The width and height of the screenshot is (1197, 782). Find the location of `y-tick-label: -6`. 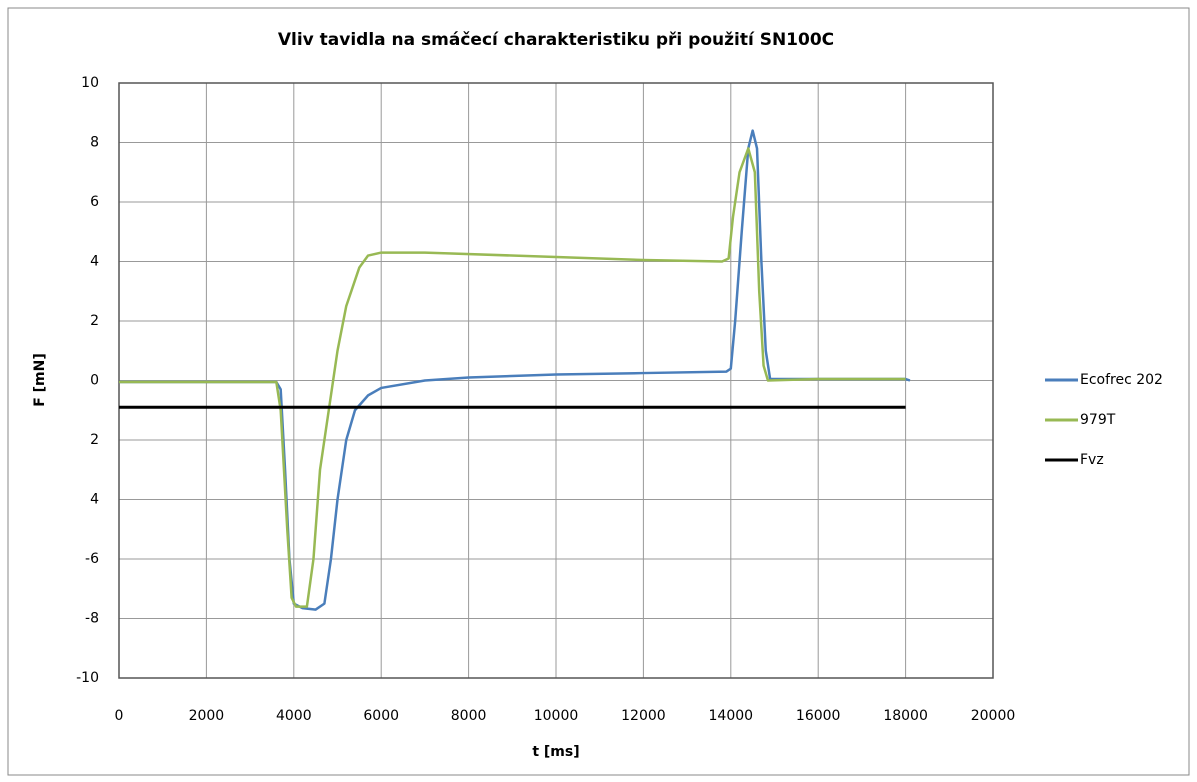

y-tick-label: -6 is located at coordinates (92, 559).